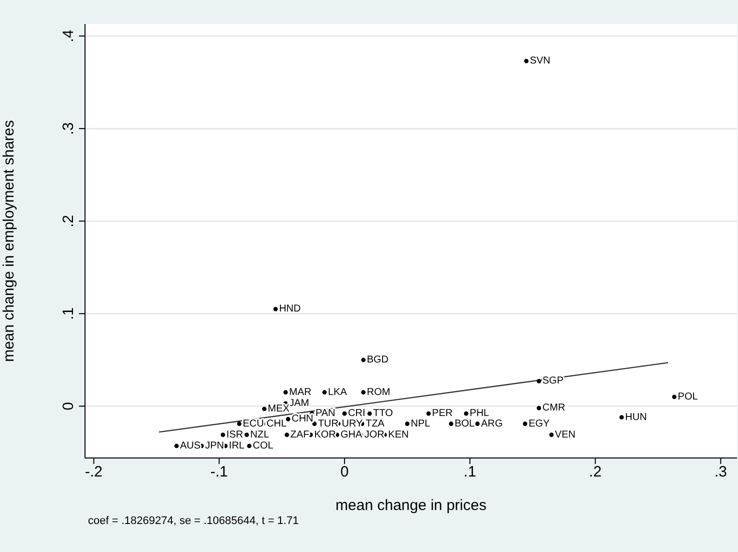 This screenshot has width=738, height=552. I want to click on x-axis-title: mean change in prices, so click(411, 505).